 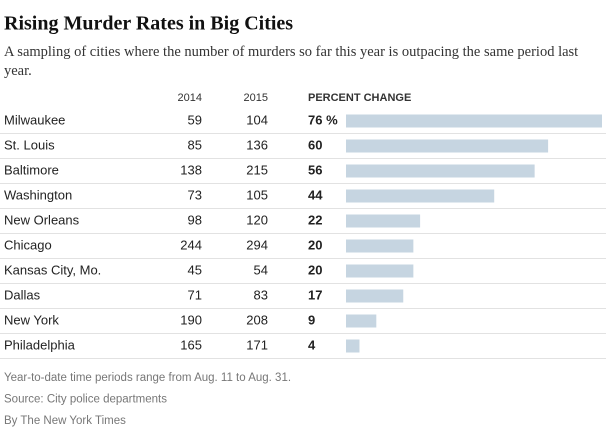 I want to click on cell-value: 104, so click(x=257, y=119).